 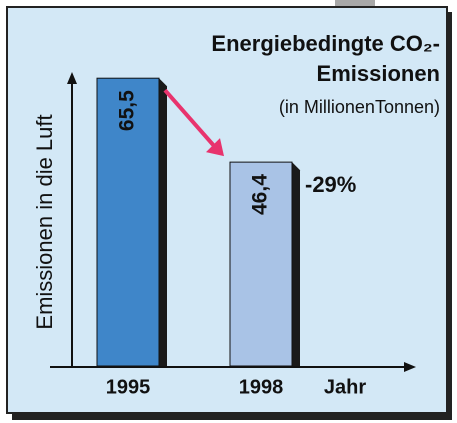 What do you see at coordinates (325, 43) in the screenshot?
I see `chart-title: Energiebedingte CO₂-` at bounding box center [325, 43].